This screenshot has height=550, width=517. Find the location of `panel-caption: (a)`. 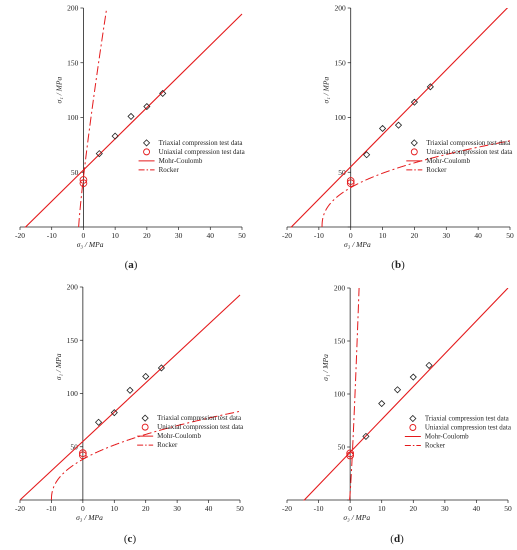

panel-caption: (a) is located at coordinates (131, 265).